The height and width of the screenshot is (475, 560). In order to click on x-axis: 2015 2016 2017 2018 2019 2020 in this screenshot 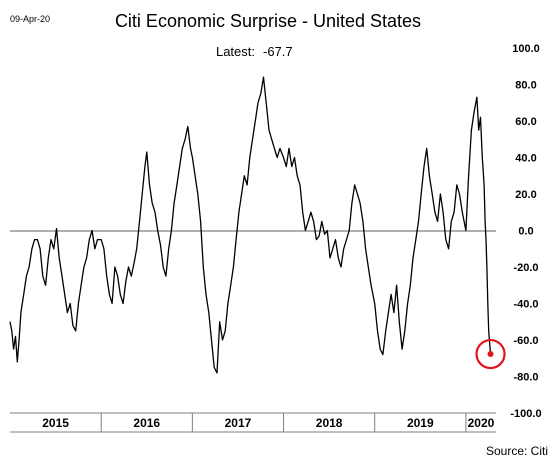, I will do `click(253, 422)`.